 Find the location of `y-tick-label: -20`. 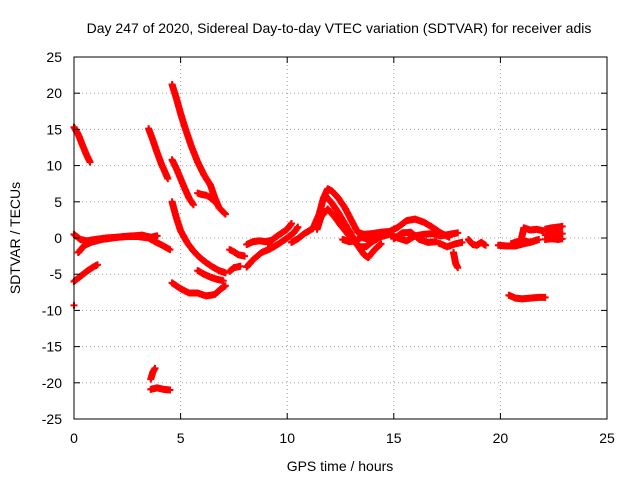

y-tick-label: -20 is located at coordinates (52, 383).